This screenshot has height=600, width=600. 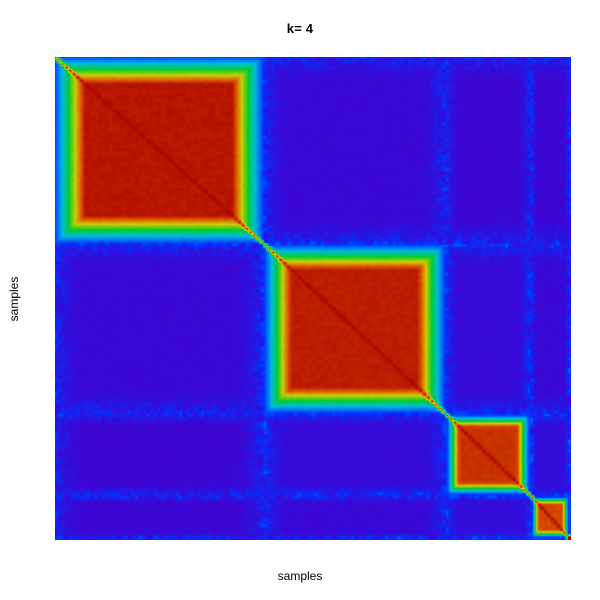 What do you see at coordinates (300, 28) in the screenshot?
I see `page-title: k= 4` at bounding box center [300, 28].